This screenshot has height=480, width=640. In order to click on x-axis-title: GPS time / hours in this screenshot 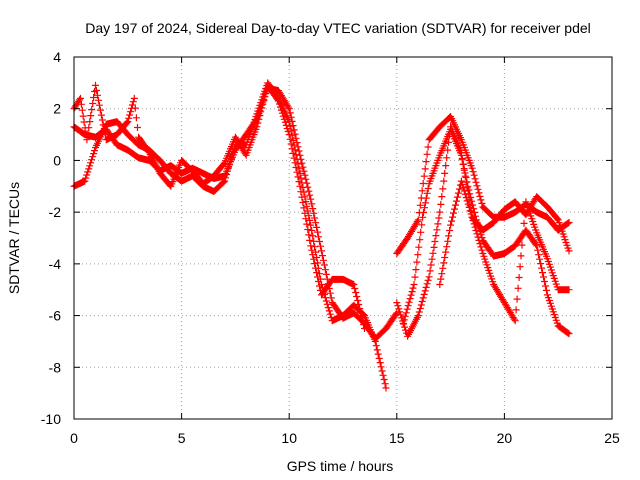, I will do `click(340, 466)`.